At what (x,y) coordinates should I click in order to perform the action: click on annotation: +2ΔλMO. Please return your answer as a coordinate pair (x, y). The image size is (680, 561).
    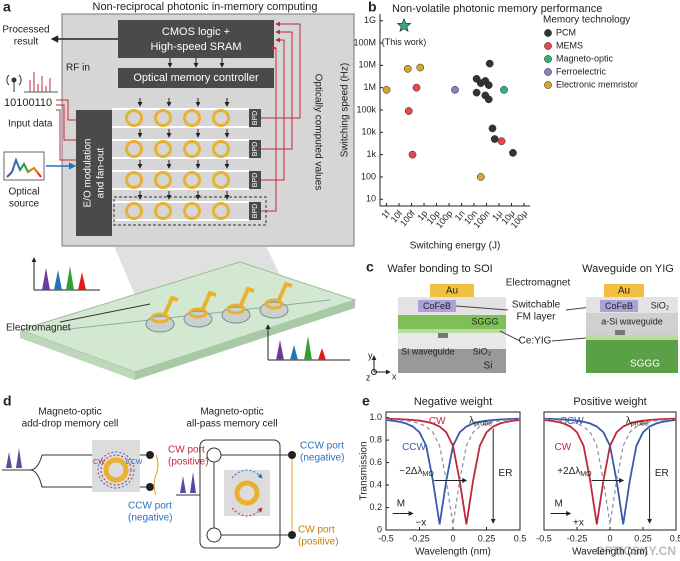
    Looking at the image, I should click on (574, 472).